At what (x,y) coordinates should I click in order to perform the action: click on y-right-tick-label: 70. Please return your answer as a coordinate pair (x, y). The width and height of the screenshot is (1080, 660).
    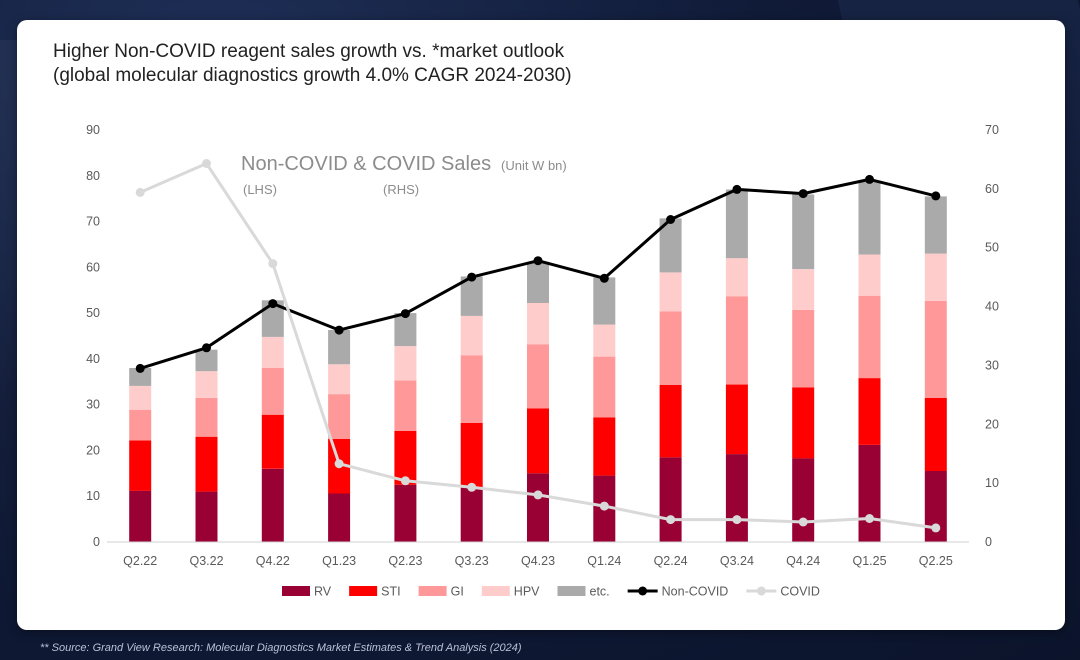
    Looking at the image, I should click on (992, 130).